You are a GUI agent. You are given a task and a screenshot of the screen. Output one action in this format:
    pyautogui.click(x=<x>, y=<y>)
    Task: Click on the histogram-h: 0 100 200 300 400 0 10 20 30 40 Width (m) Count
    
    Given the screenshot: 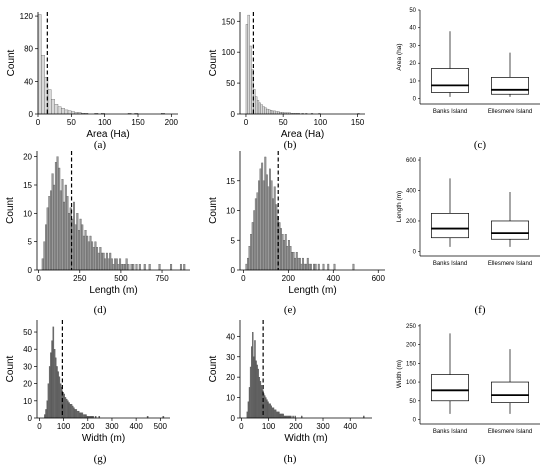 What is the action you would take?
    pyautogui.click(x=290, y=382)
    